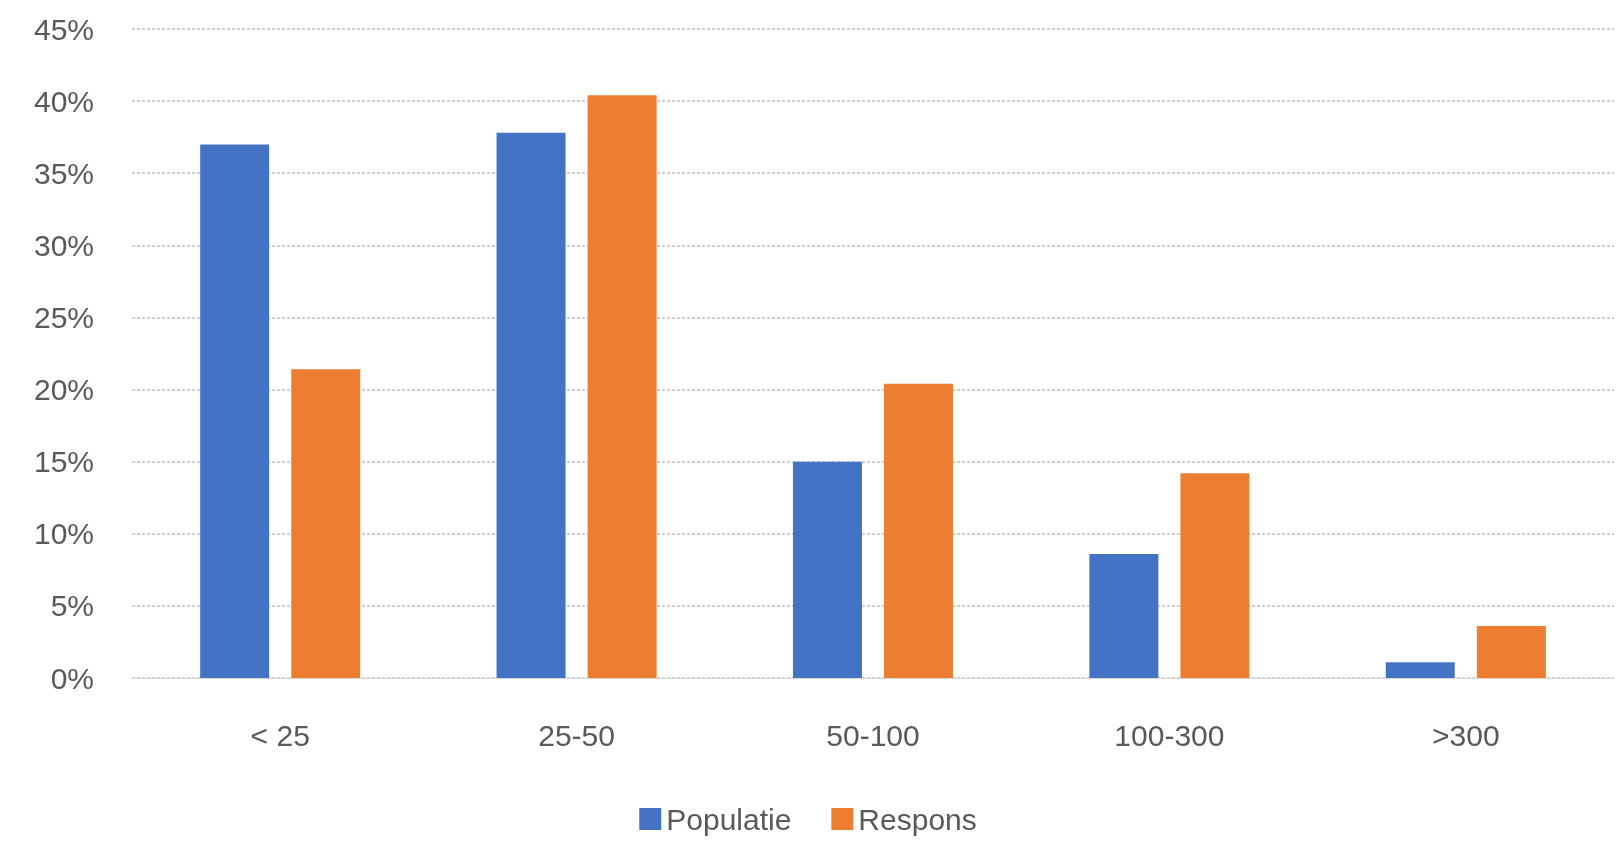 Image resolution: width=1616 pixels, height=847 pixels. I want to click on x-tick-label: 50-100, so click(873, 735).